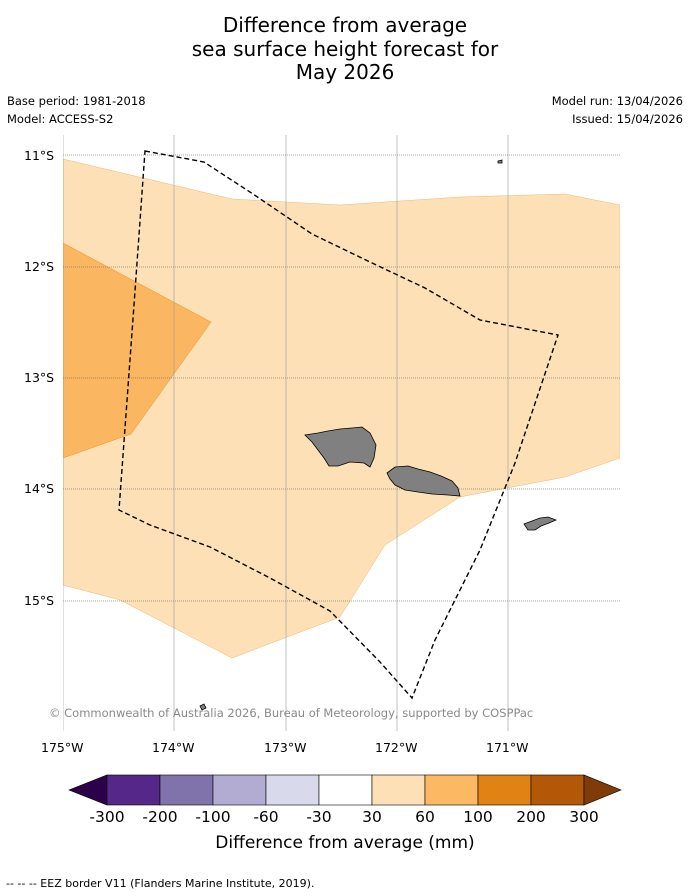 The height and width of the screenshot is (896, 690). What do you see at coordinates (531, 817) in the screenshot?
I see `colorbar-tick: 200` at bounding box center [531, 817].